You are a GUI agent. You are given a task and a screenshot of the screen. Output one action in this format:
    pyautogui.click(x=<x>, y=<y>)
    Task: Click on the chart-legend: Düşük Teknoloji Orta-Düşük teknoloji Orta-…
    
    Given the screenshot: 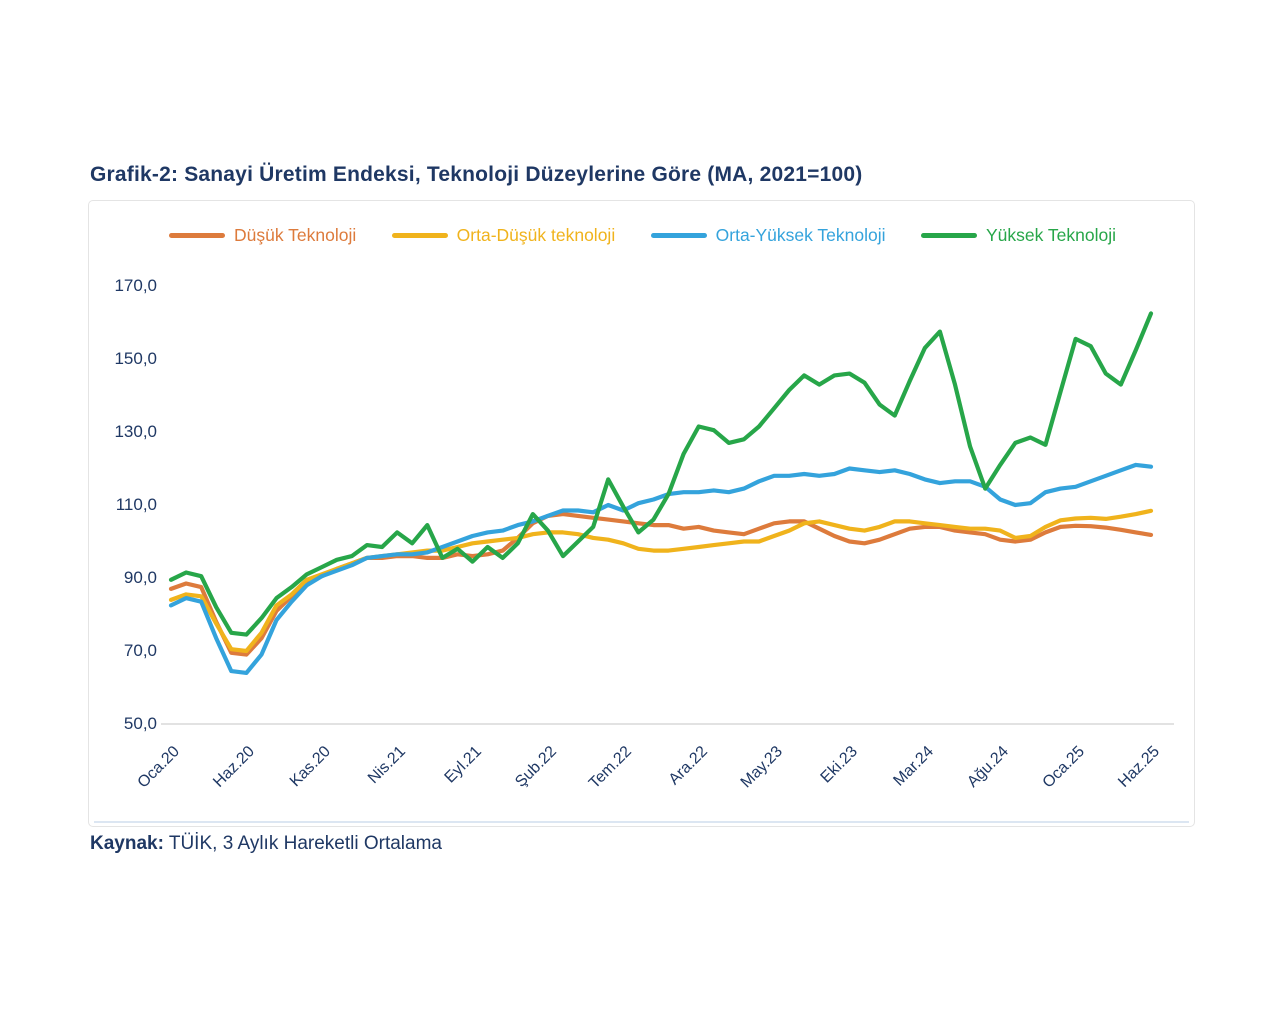 What is the action you would take?
    pyautogui.click(x=641, y=235)
    